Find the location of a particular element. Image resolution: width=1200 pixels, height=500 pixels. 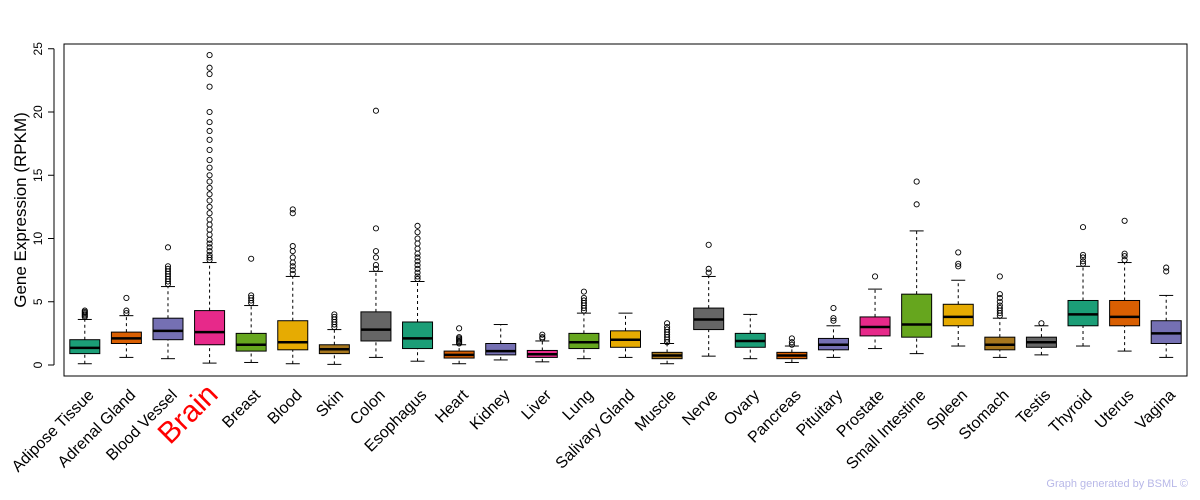

box-nerve is located at coordinates (709, 299).